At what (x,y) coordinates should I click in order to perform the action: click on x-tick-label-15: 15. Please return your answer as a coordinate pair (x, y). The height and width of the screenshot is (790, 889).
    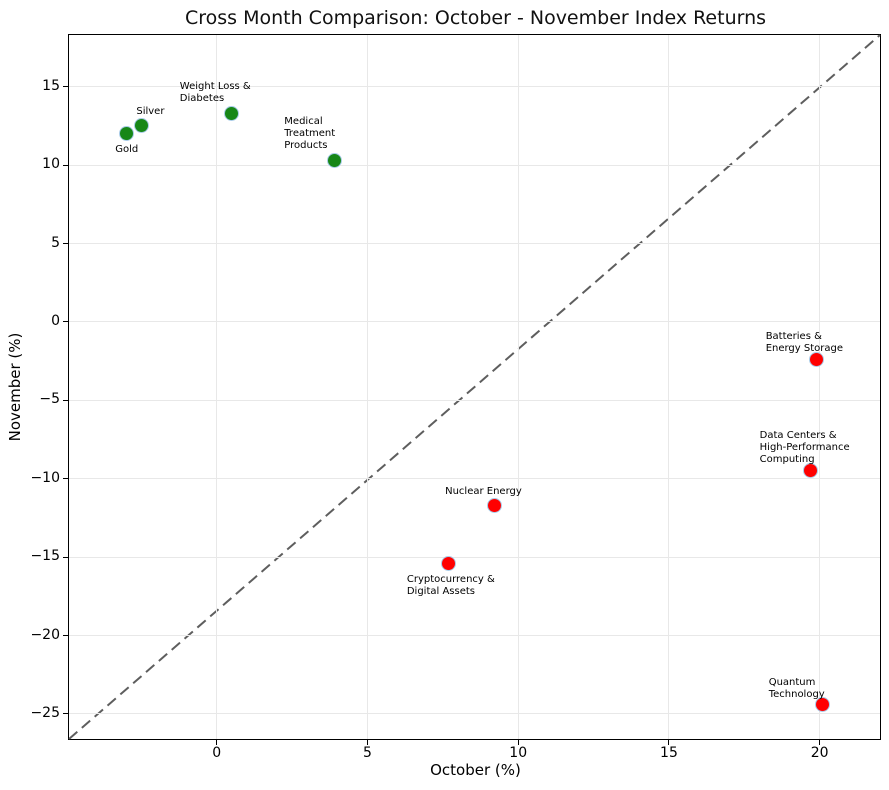
    Looking at the image, I should click on (669, 753).